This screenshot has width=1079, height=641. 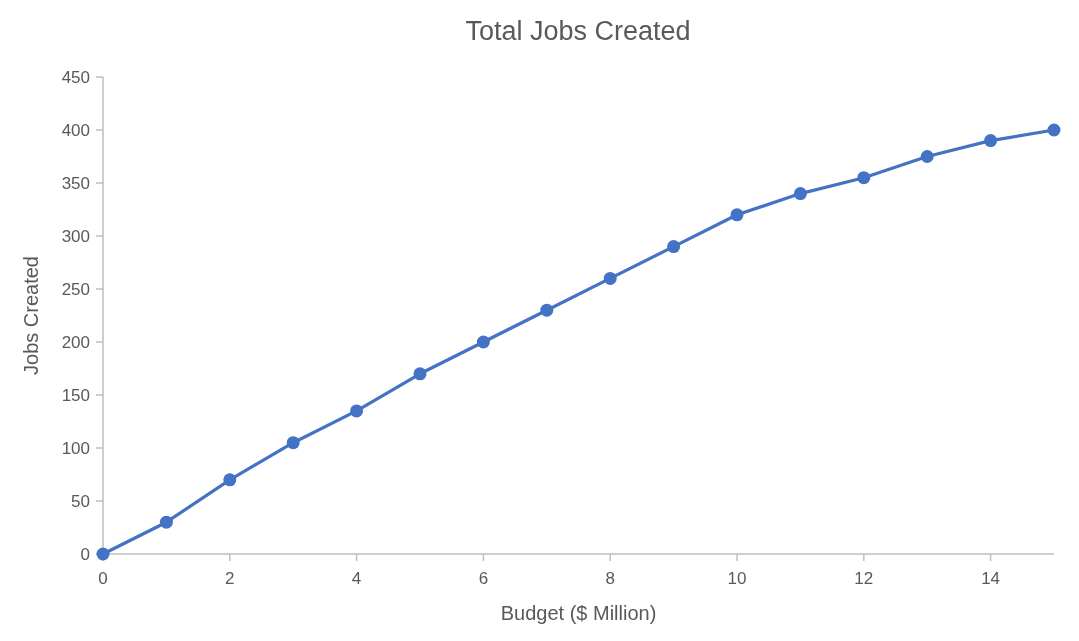 I want to click on y-tick-label: 200, so click(x=75, y=342).